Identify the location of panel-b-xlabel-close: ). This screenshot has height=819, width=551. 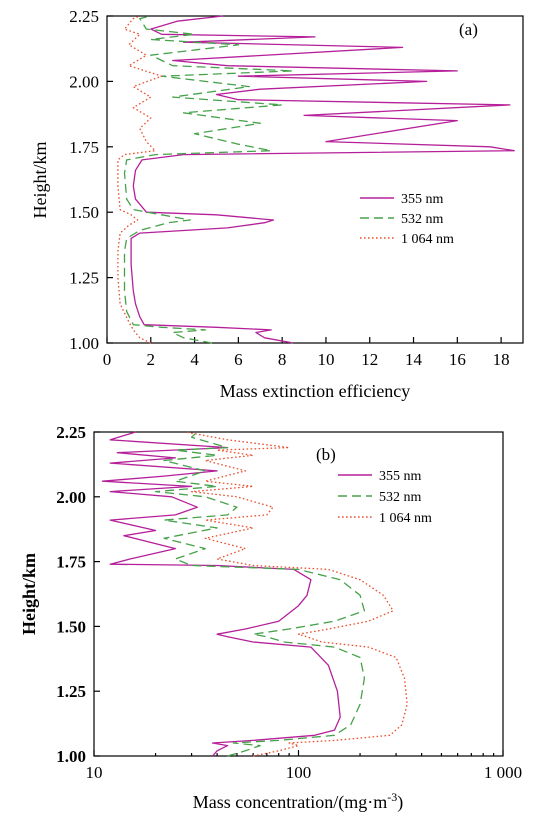
(400, 802).